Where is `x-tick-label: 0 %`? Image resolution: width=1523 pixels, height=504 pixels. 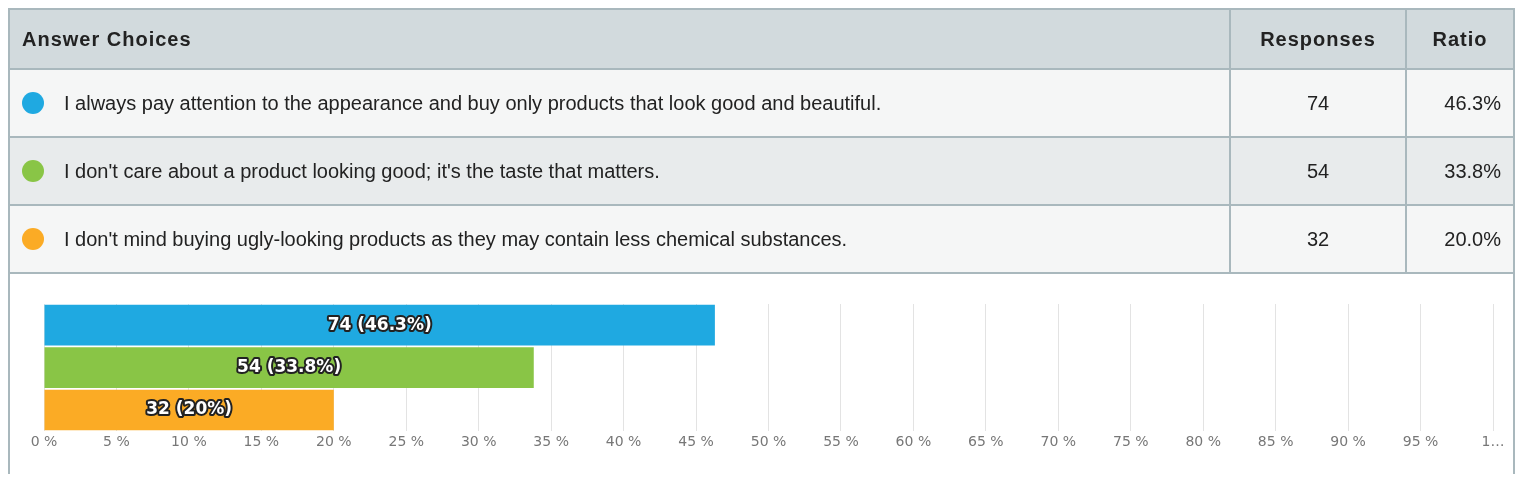
x-tick-label: 0 % is located at coordinates (44, 441).